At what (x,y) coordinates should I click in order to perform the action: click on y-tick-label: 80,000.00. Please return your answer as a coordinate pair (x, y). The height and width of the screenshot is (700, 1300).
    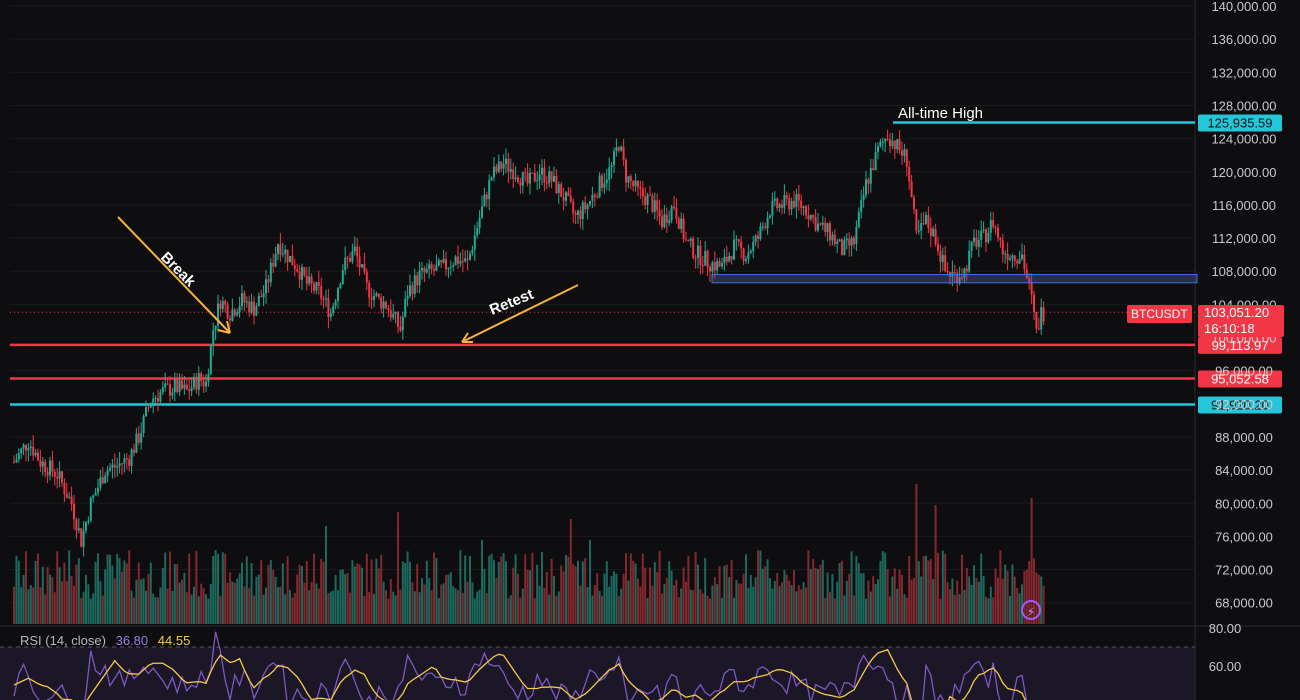
    Looking at the image, I should click on (1244, 503).